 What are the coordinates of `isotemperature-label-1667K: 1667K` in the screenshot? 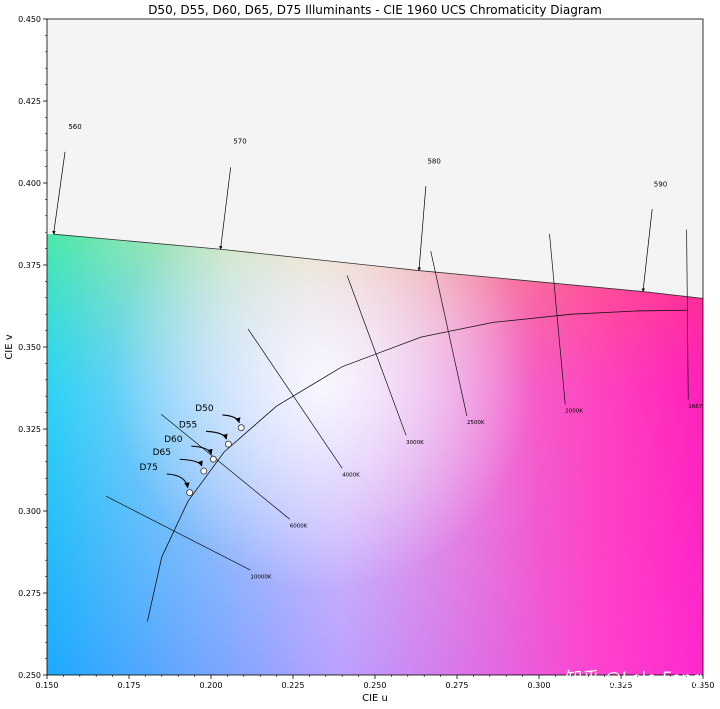 It's located at (697, 407).